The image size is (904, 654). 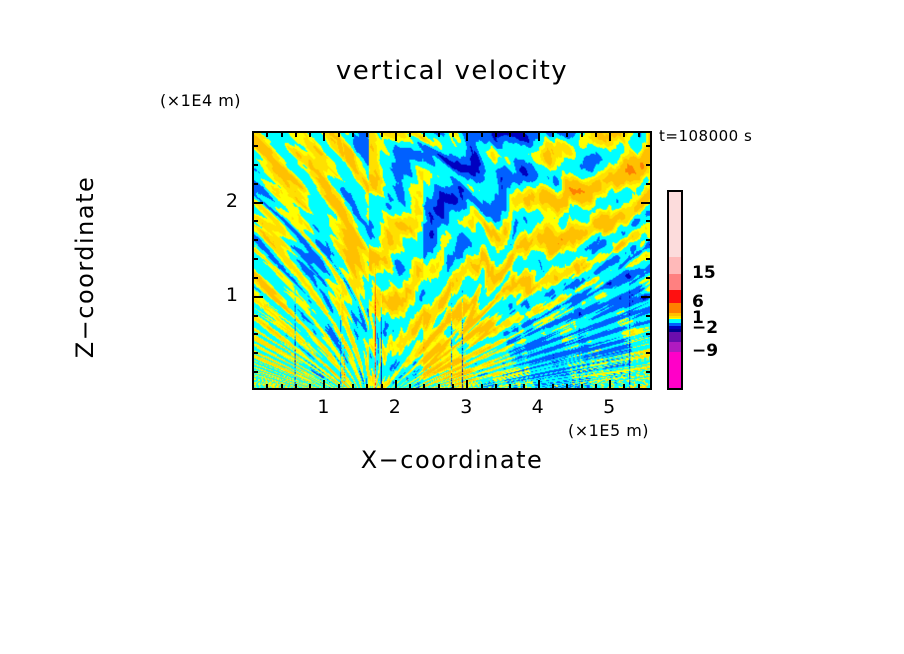 I want to click on colorbar-tick-label: 15, so click(x=704, y=272).